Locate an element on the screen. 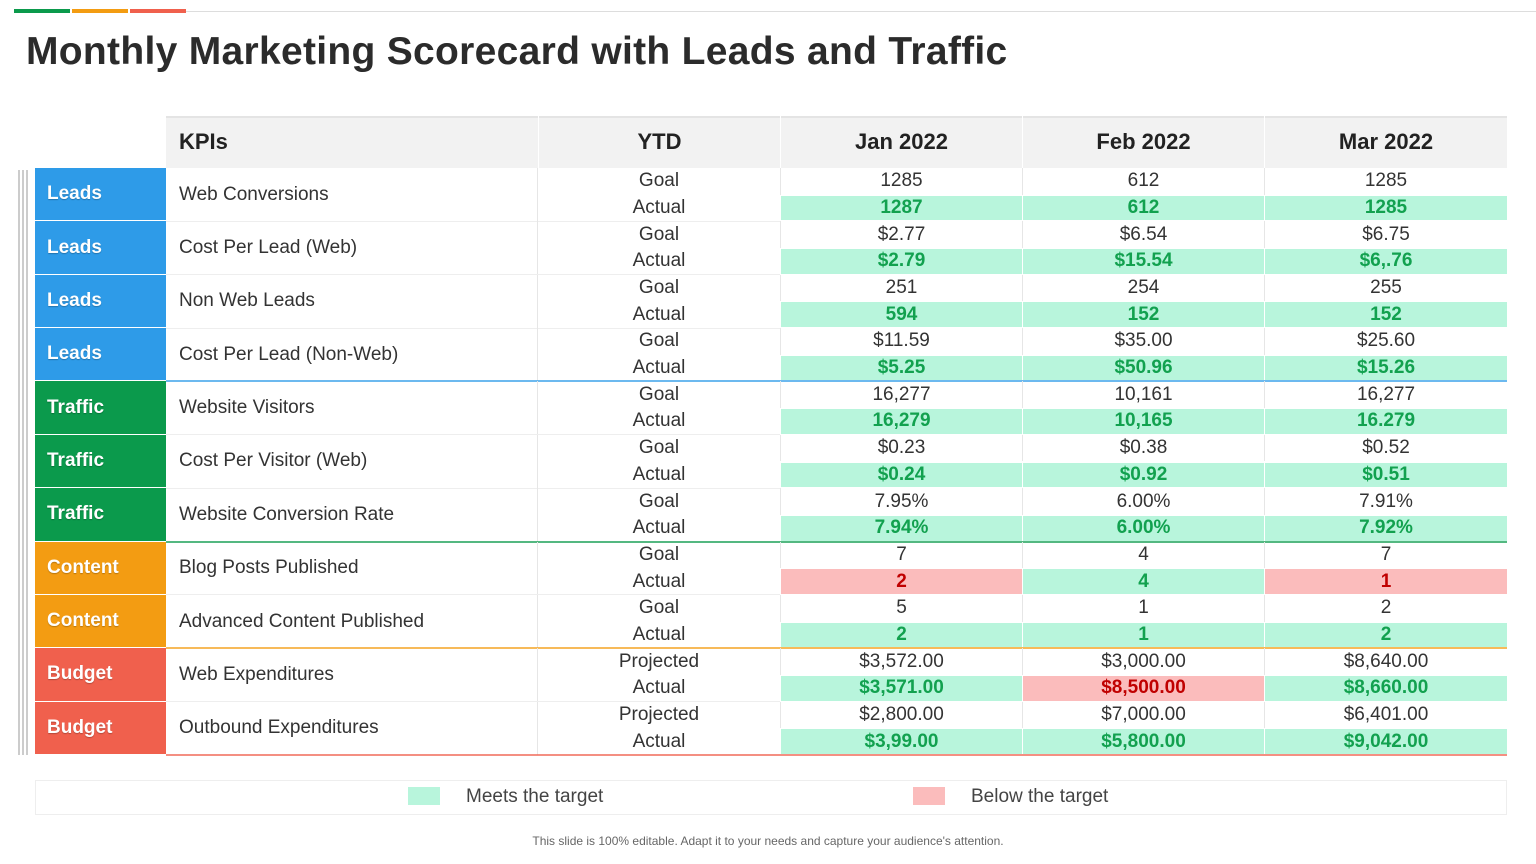 This screenshot has height=864, width=1536. actual-cell: $9,042.00 is located at coordinates (1385, 741).